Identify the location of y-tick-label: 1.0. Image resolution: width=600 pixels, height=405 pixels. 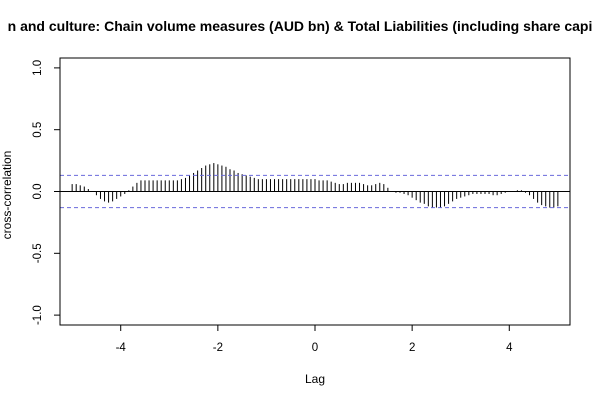
(38, 68).